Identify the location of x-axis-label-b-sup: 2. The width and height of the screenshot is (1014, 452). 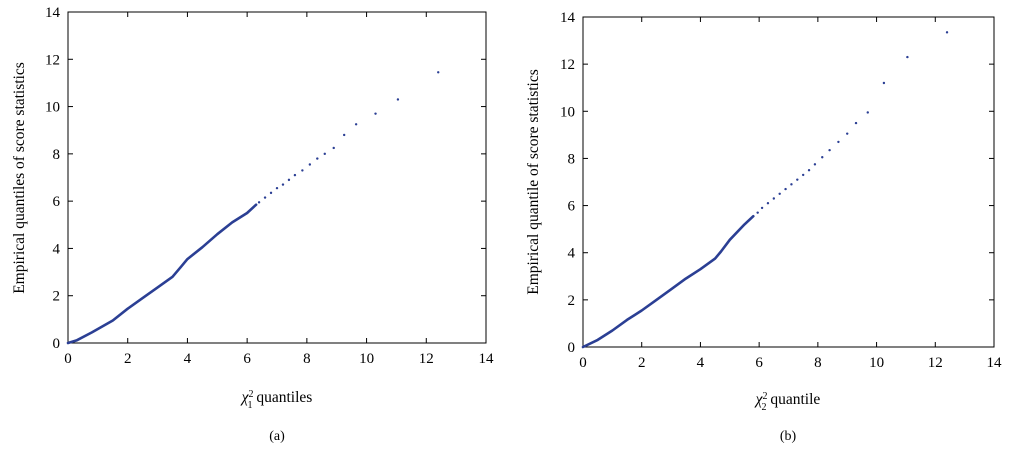
(765, 396).